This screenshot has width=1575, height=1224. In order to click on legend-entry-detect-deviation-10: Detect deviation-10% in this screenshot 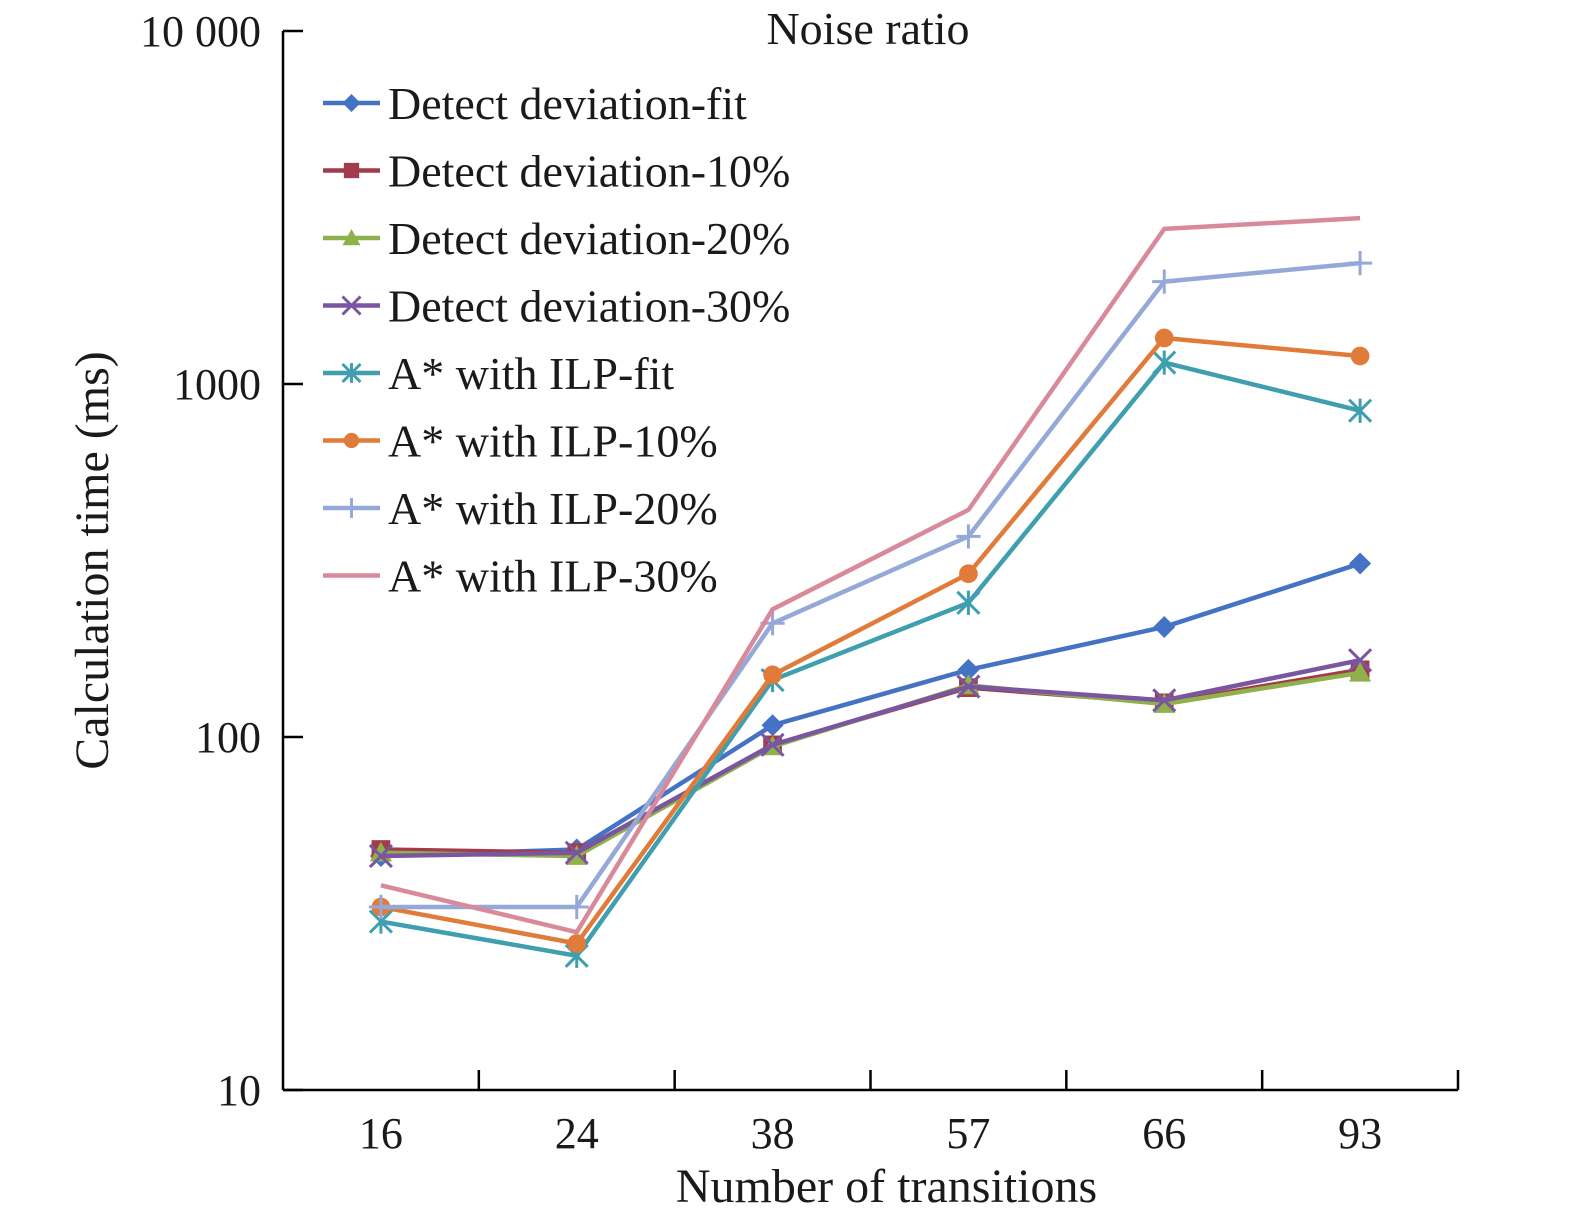, I will do `click(556, 171)`.